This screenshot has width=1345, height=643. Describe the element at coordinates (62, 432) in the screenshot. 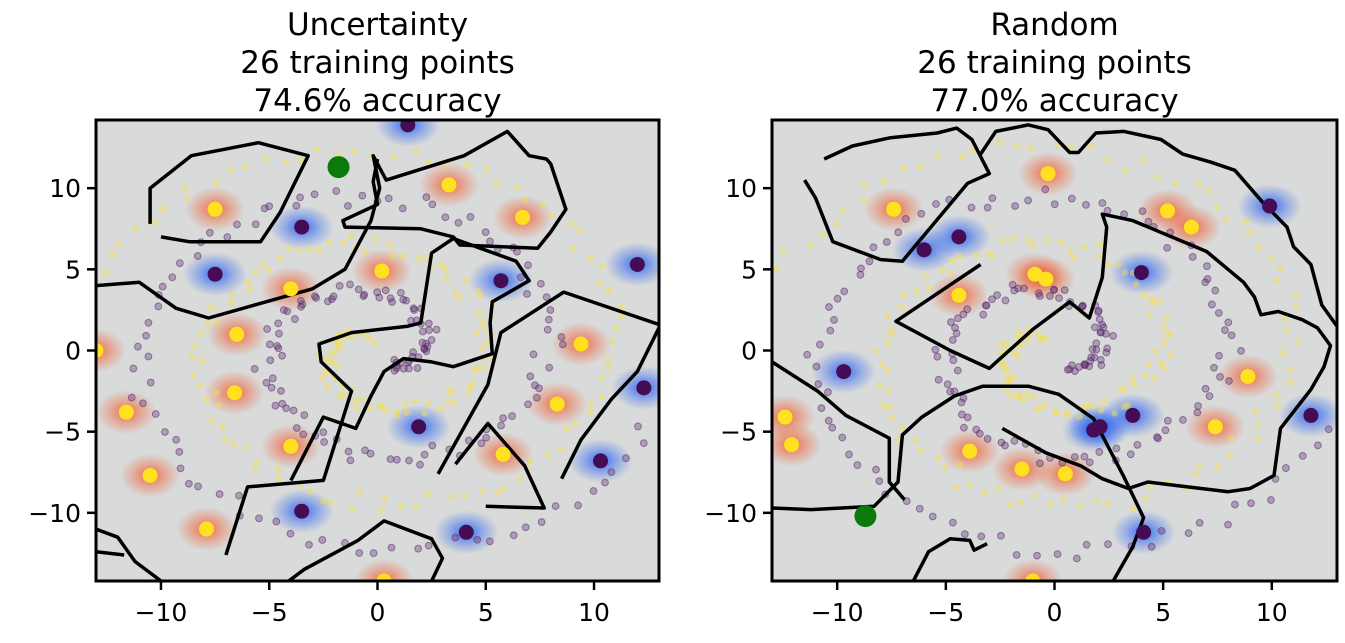

I see `y-tick-label: −5` at that location.